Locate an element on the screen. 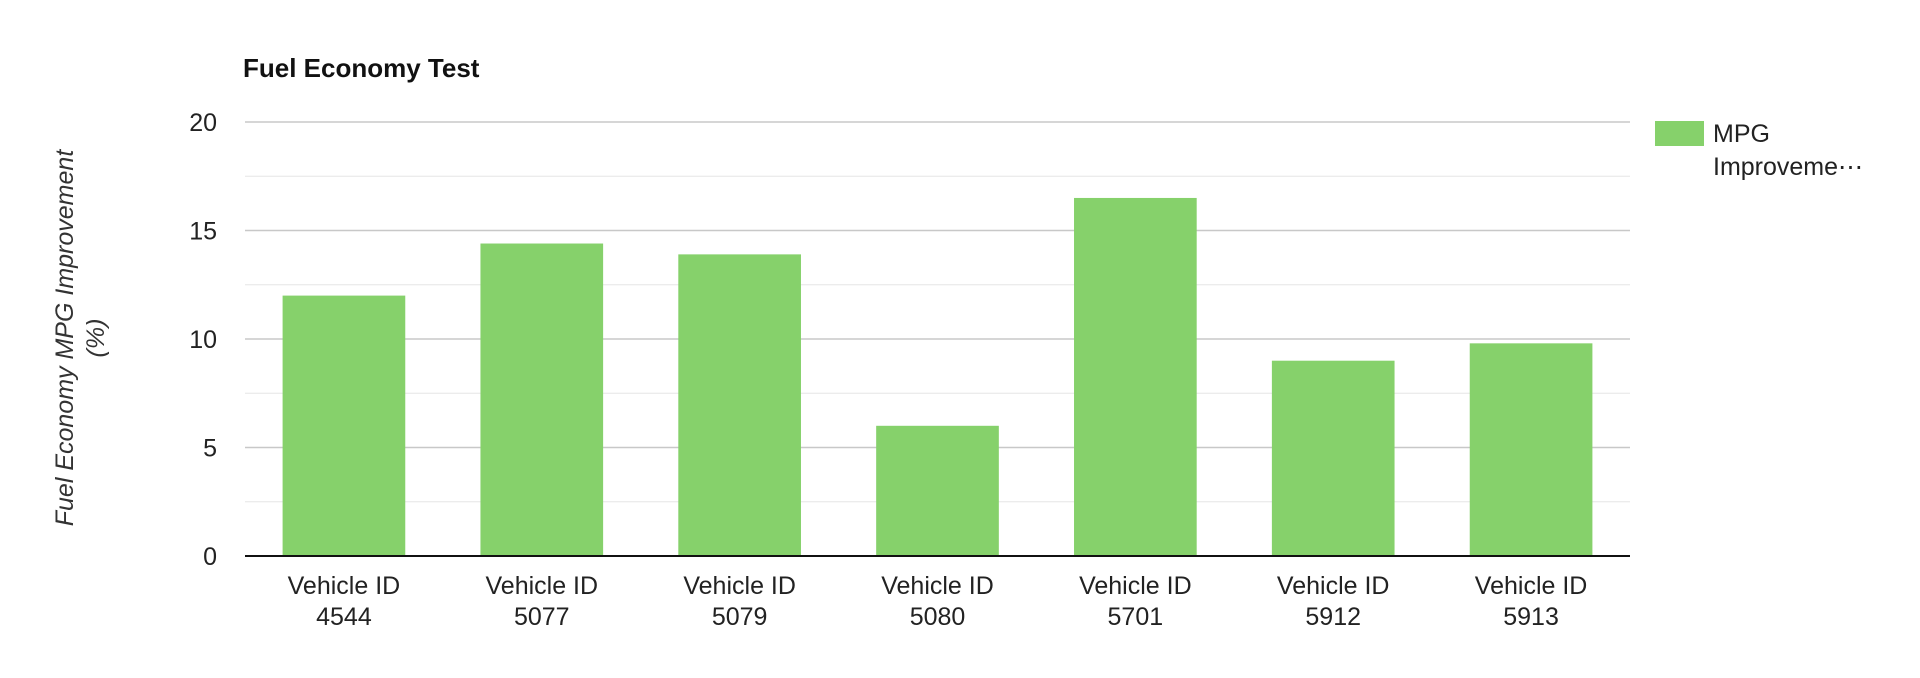 The image size is (1920, 678). y-tick-label: 15 is located at coordinates (203, 232).